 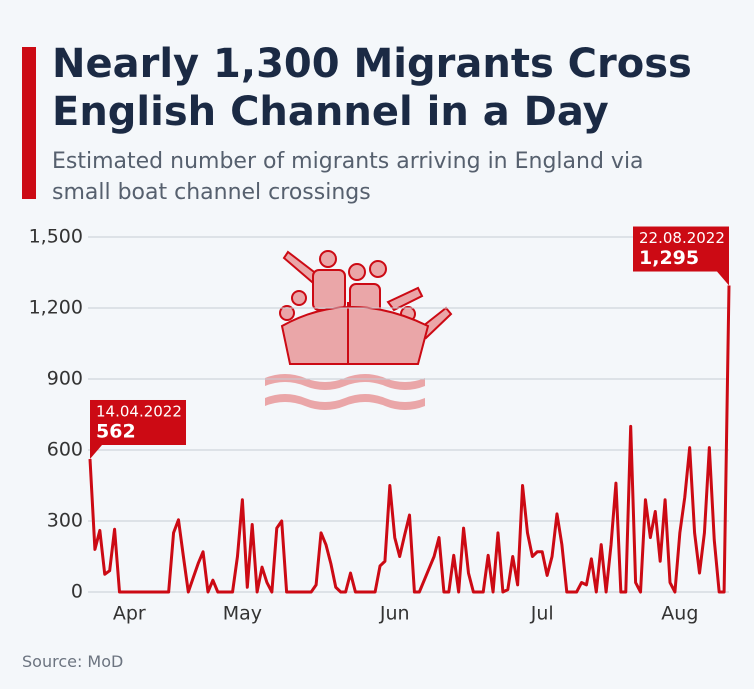 What do you see at coordinates (29, 123) in the screenshot?
I see `accent-bar` at bounding box center [29, 123].